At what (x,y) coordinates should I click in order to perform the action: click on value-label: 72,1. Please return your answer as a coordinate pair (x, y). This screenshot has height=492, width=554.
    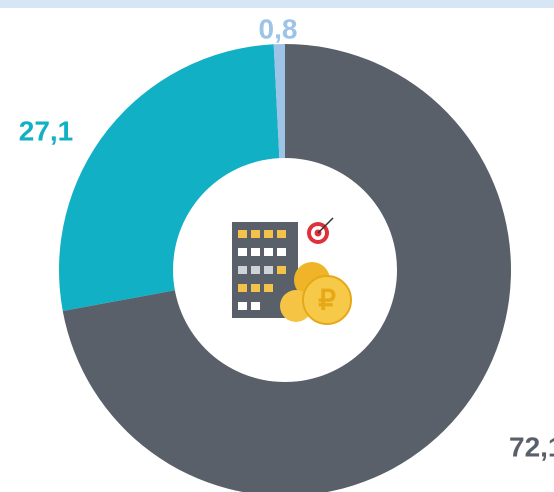
    Looking at the image, I should click on (531, 446).